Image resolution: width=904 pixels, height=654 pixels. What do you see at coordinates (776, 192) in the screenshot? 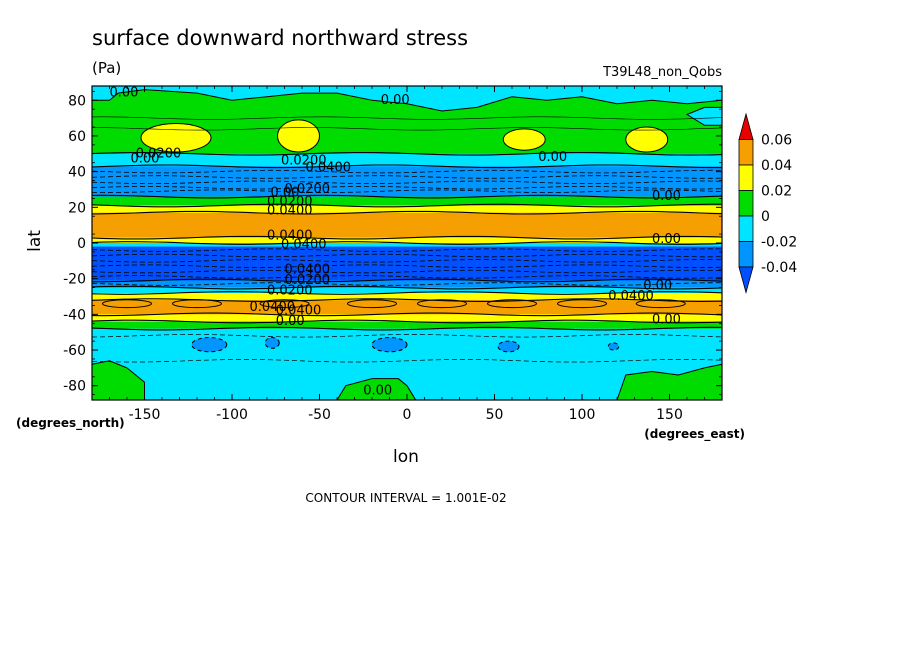
I see `colorbar-label: 0.02` at bounding box center [776, 192].